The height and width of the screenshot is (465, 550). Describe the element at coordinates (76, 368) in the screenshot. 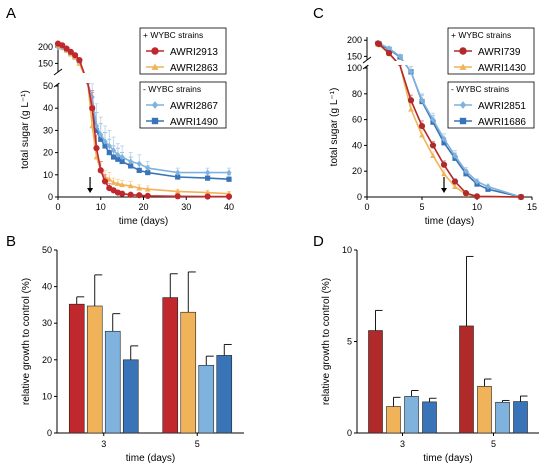

I see `panel-b-bar-awri2913` at that location.